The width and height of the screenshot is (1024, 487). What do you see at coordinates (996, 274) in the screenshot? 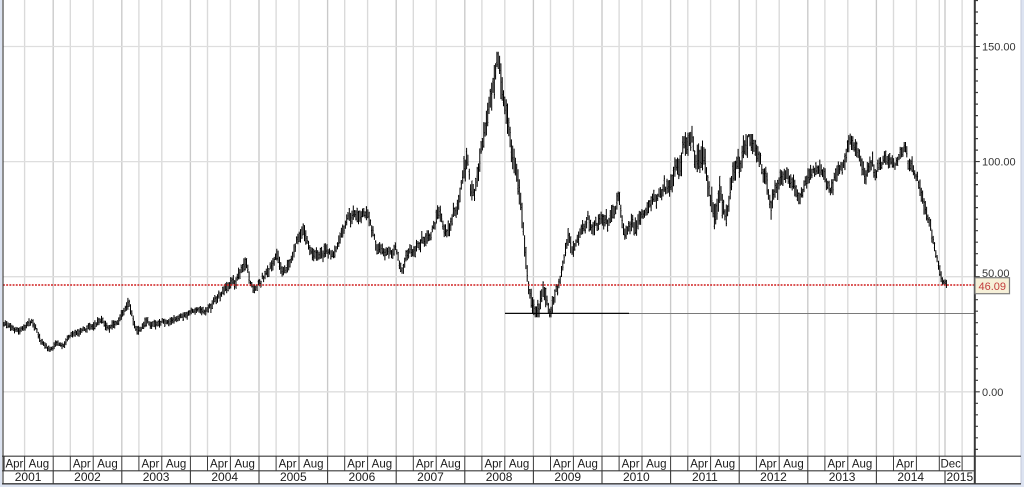
I see `svg-text: 50.00` at bounding box center [996, 274].